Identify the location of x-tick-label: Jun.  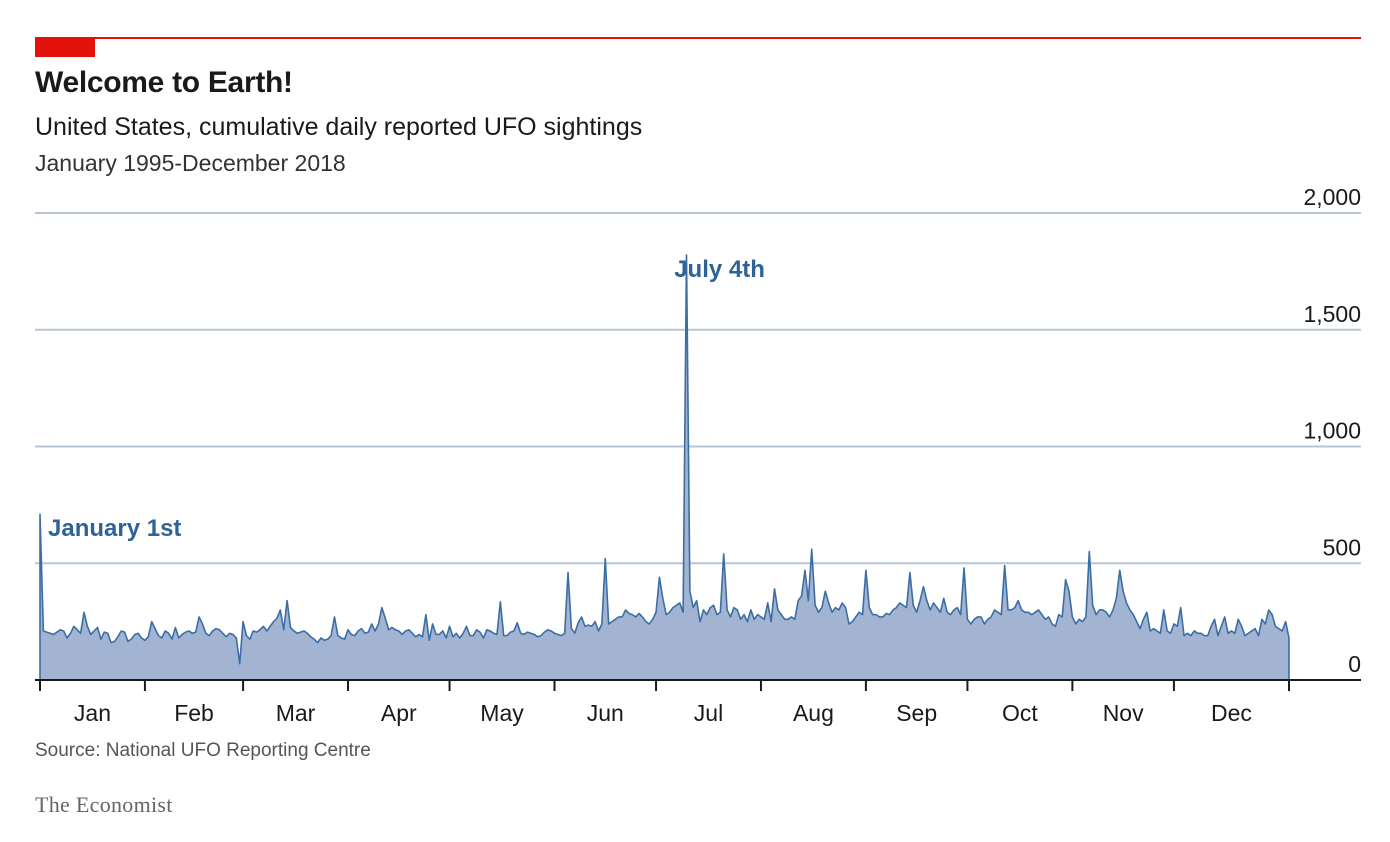
(605, 713).